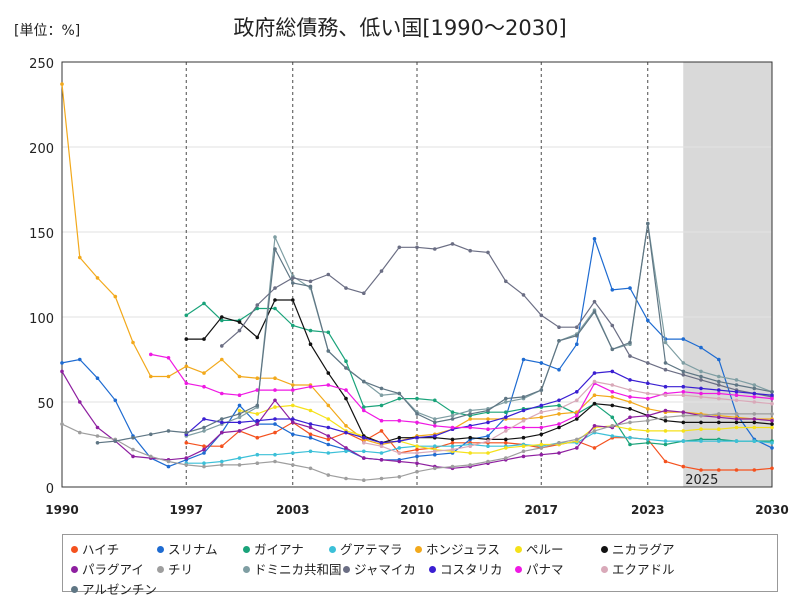 Image resolution: width=800 pixels, height=600 pixels. Describe the element at coordinates (416, 510) in the screenshot. I see `x-tick-label: 2010` at that location.